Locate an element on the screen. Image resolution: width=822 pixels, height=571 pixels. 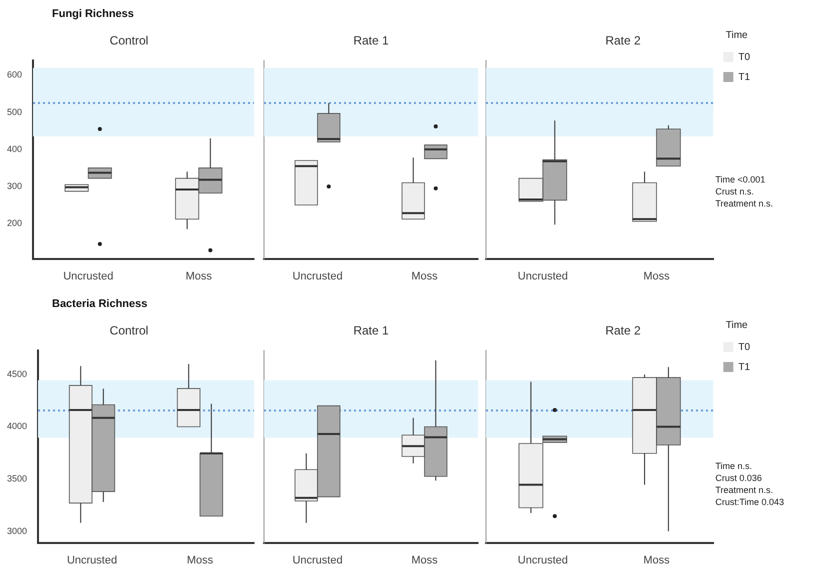
y-tick-label: 4500 is located at coordinates (17, 373).